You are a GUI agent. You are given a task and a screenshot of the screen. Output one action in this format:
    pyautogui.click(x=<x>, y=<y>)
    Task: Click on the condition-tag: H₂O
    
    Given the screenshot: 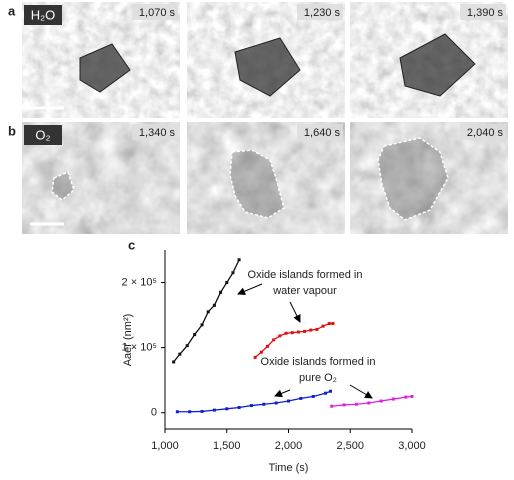 What is the action you would take?
    pyautogui.click(x=43, y=14)
    